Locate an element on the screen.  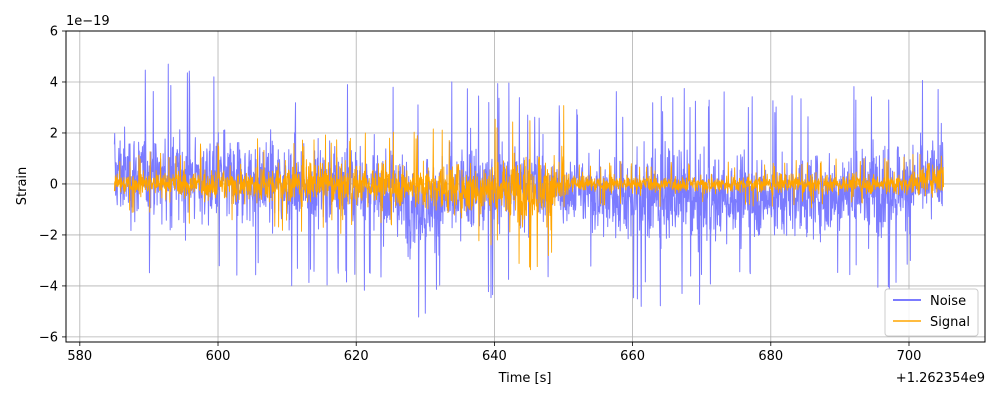
legend-label-noise: Noise is located at coordinates (948, 301).